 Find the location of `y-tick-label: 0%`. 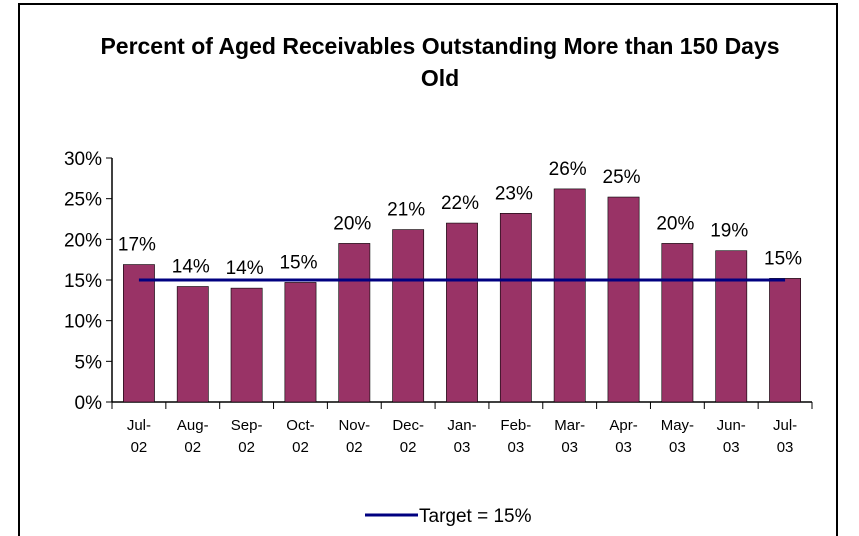

y-tick-label: 0% is located at coordinates (89, 403).